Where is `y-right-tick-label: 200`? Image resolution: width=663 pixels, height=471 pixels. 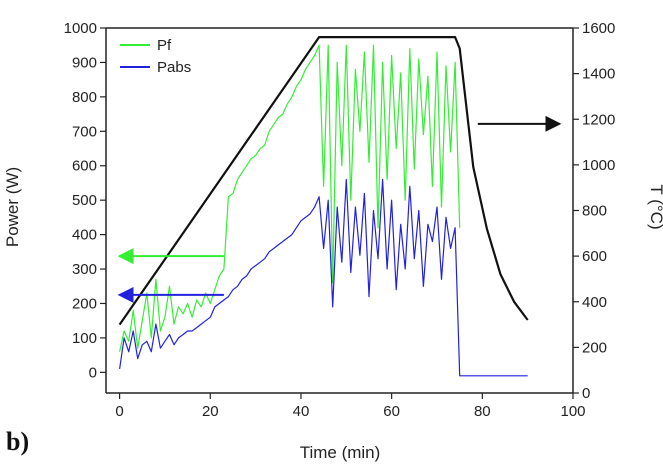
y-right-tick-label: 200 is located at coordinates (594, 347).